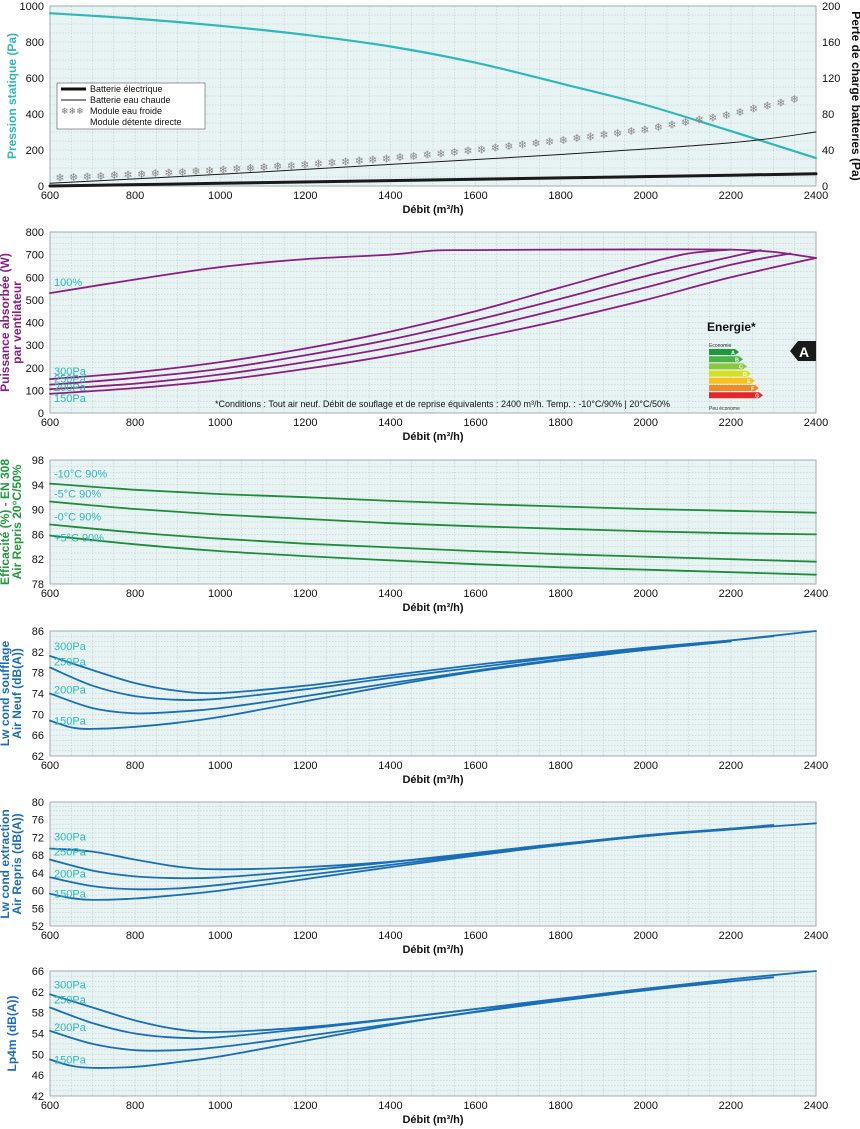 The height and width of the screenshot is (1129, 860). Describe the element at coordinates (77, 517) in the screenshot. I see `series-label: -0°C 90%` at that location.